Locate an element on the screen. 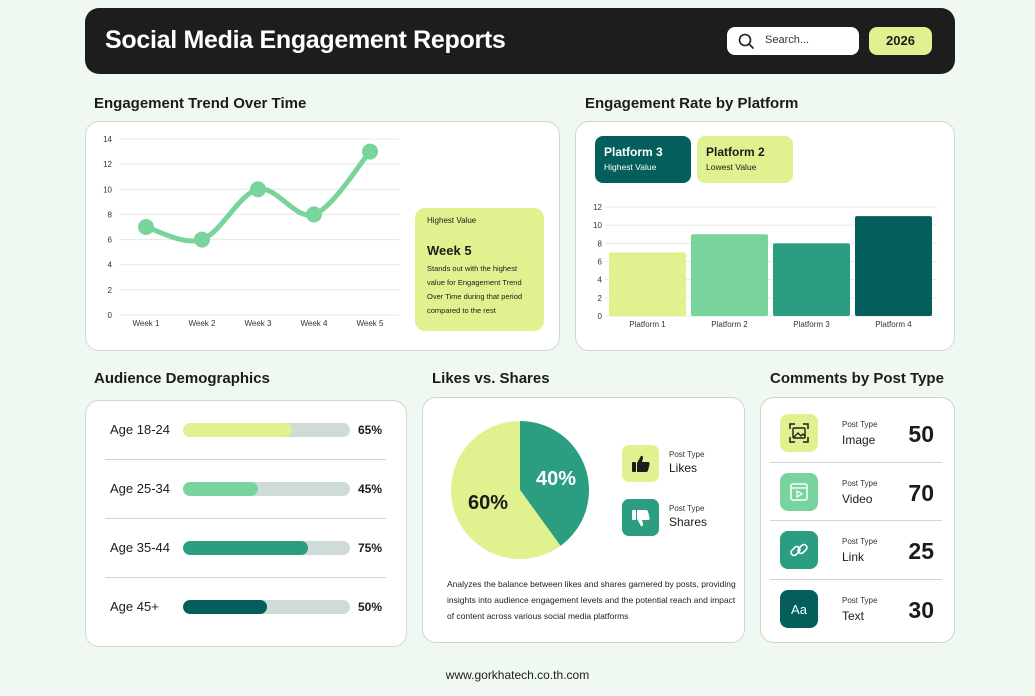 This screenshot has height=696, width=1035. link-icon-tile is located at coordinates (799, 550).